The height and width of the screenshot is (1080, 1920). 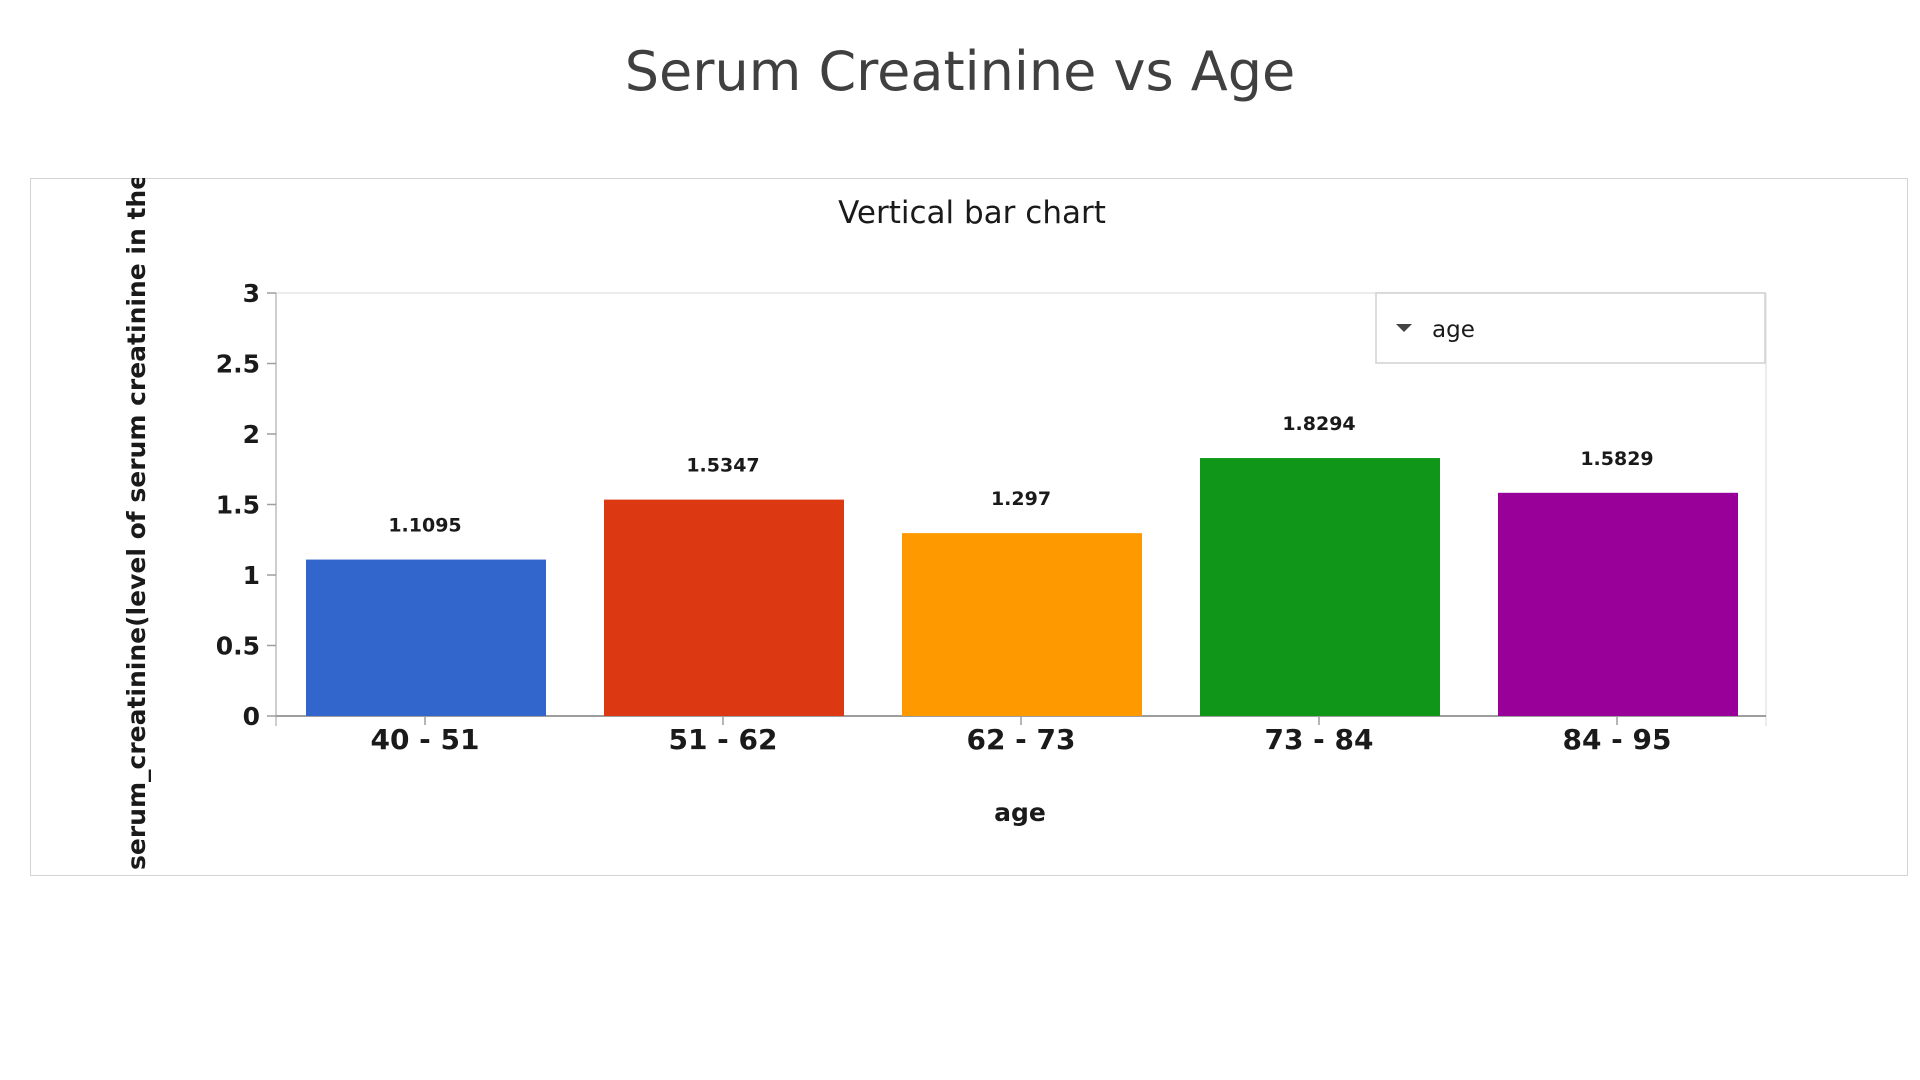 I want to click on slide-title: Serum Creatinine vs Age, so click(x=960, y=71).